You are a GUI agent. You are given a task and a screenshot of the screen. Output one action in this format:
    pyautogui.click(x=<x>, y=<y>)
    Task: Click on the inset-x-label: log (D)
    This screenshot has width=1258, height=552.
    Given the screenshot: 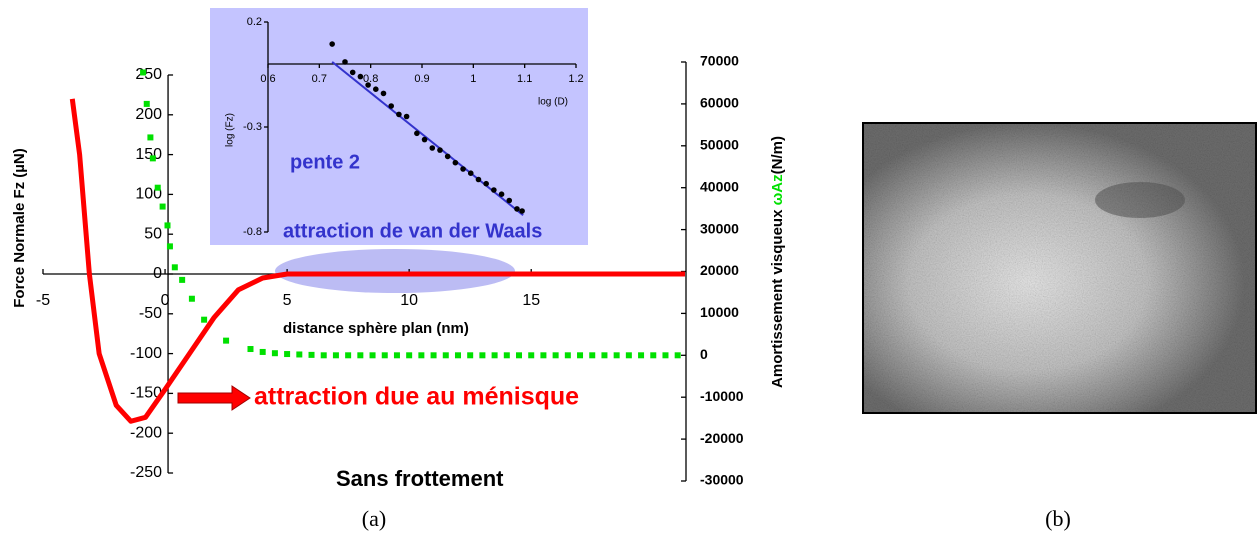 What is the action you would take?
    pyautogui.click(x=553, y=102)
    